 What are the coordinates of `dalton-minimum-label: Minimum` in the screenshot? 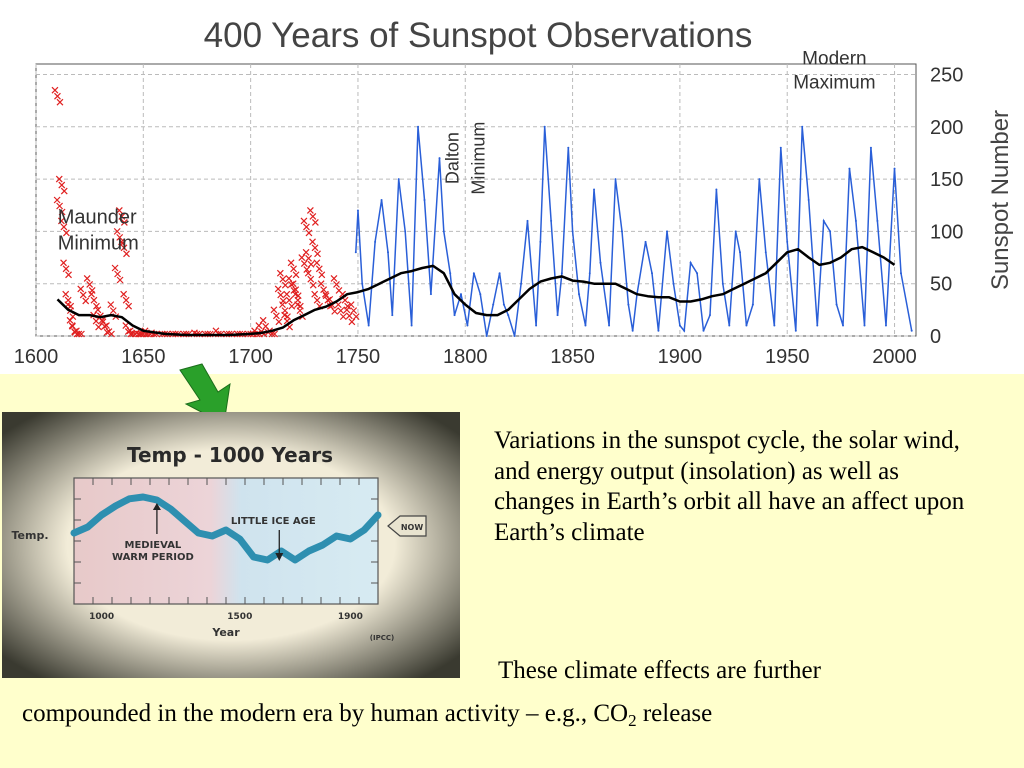 It's located at (479, 158).